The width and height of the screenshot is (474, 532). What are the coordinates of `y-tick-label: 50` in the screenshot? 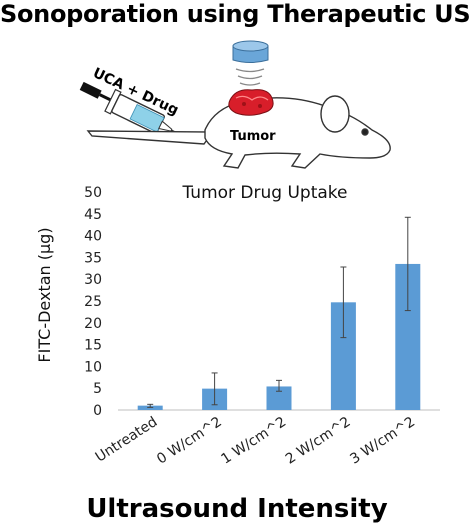 It's located at (93, 193).